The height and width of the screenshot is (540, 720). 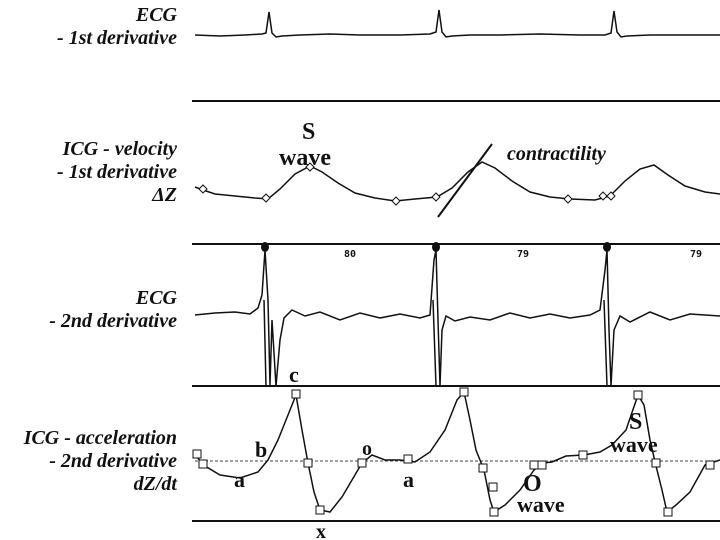 I want to click on s-wave-bottom-wave: wave, so click(x=634, y=444).